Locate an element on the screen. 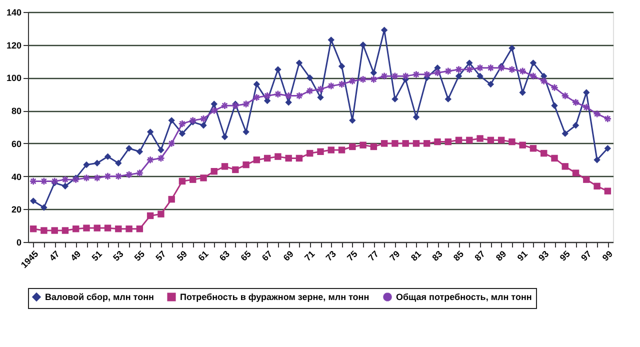 This screenshot has width=640, height=347. x-tick-label: 75 is located at coordinates (352, 255).